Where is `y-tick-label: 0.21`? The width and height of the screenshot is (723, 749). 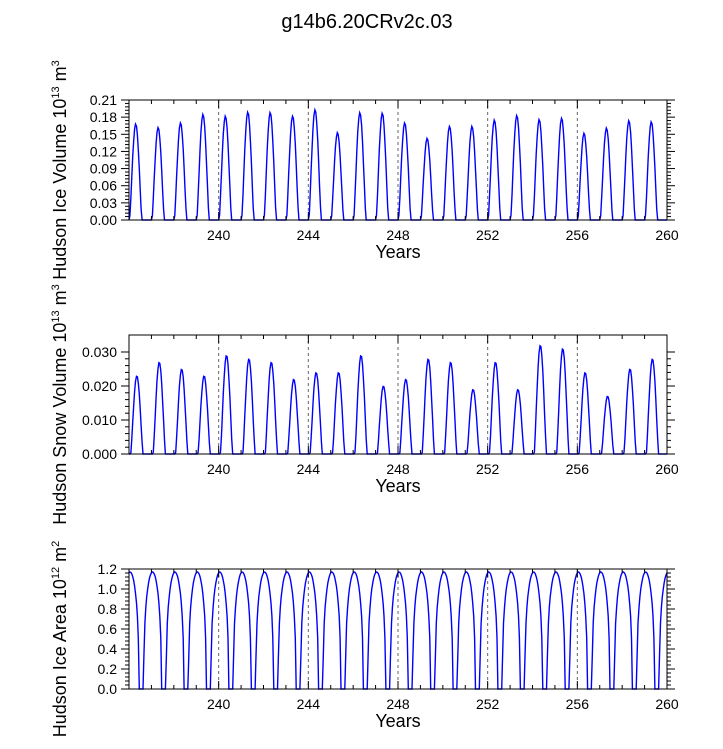 y-tick-label: 0.21 is located at coordinates (103, 100).